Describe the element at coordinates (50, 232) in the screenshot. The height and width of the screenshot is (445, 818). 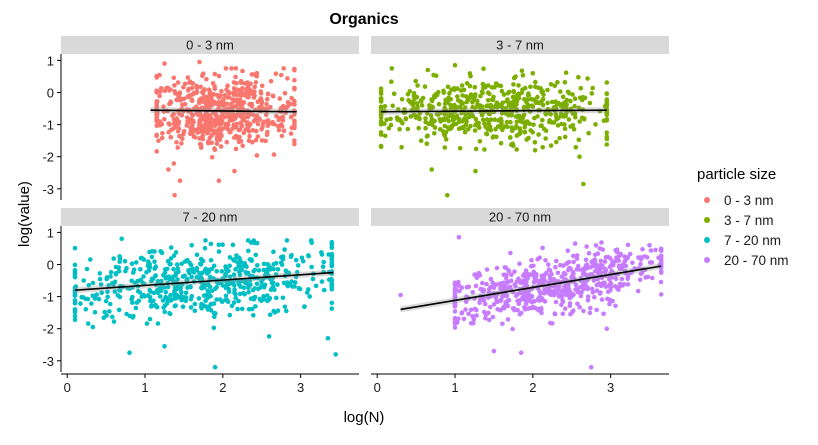
I see `y-tick-label: 1` at that location.